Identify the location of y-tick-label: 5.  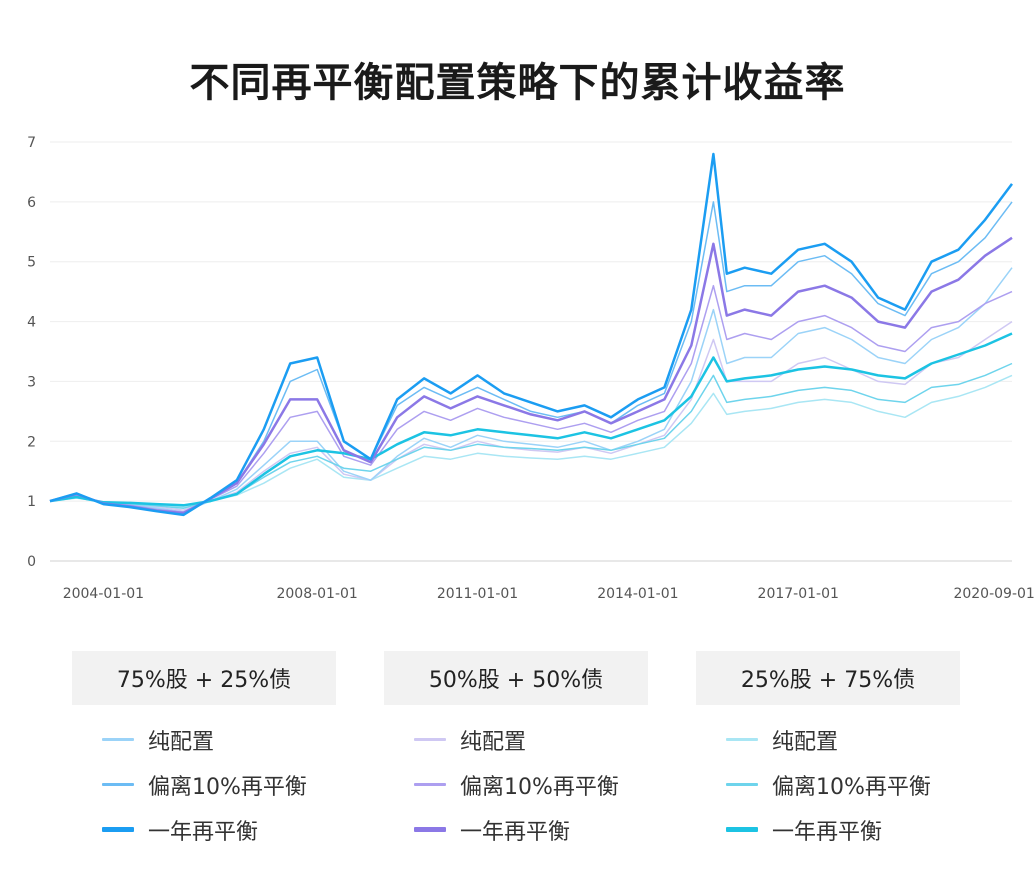
(31, 263).